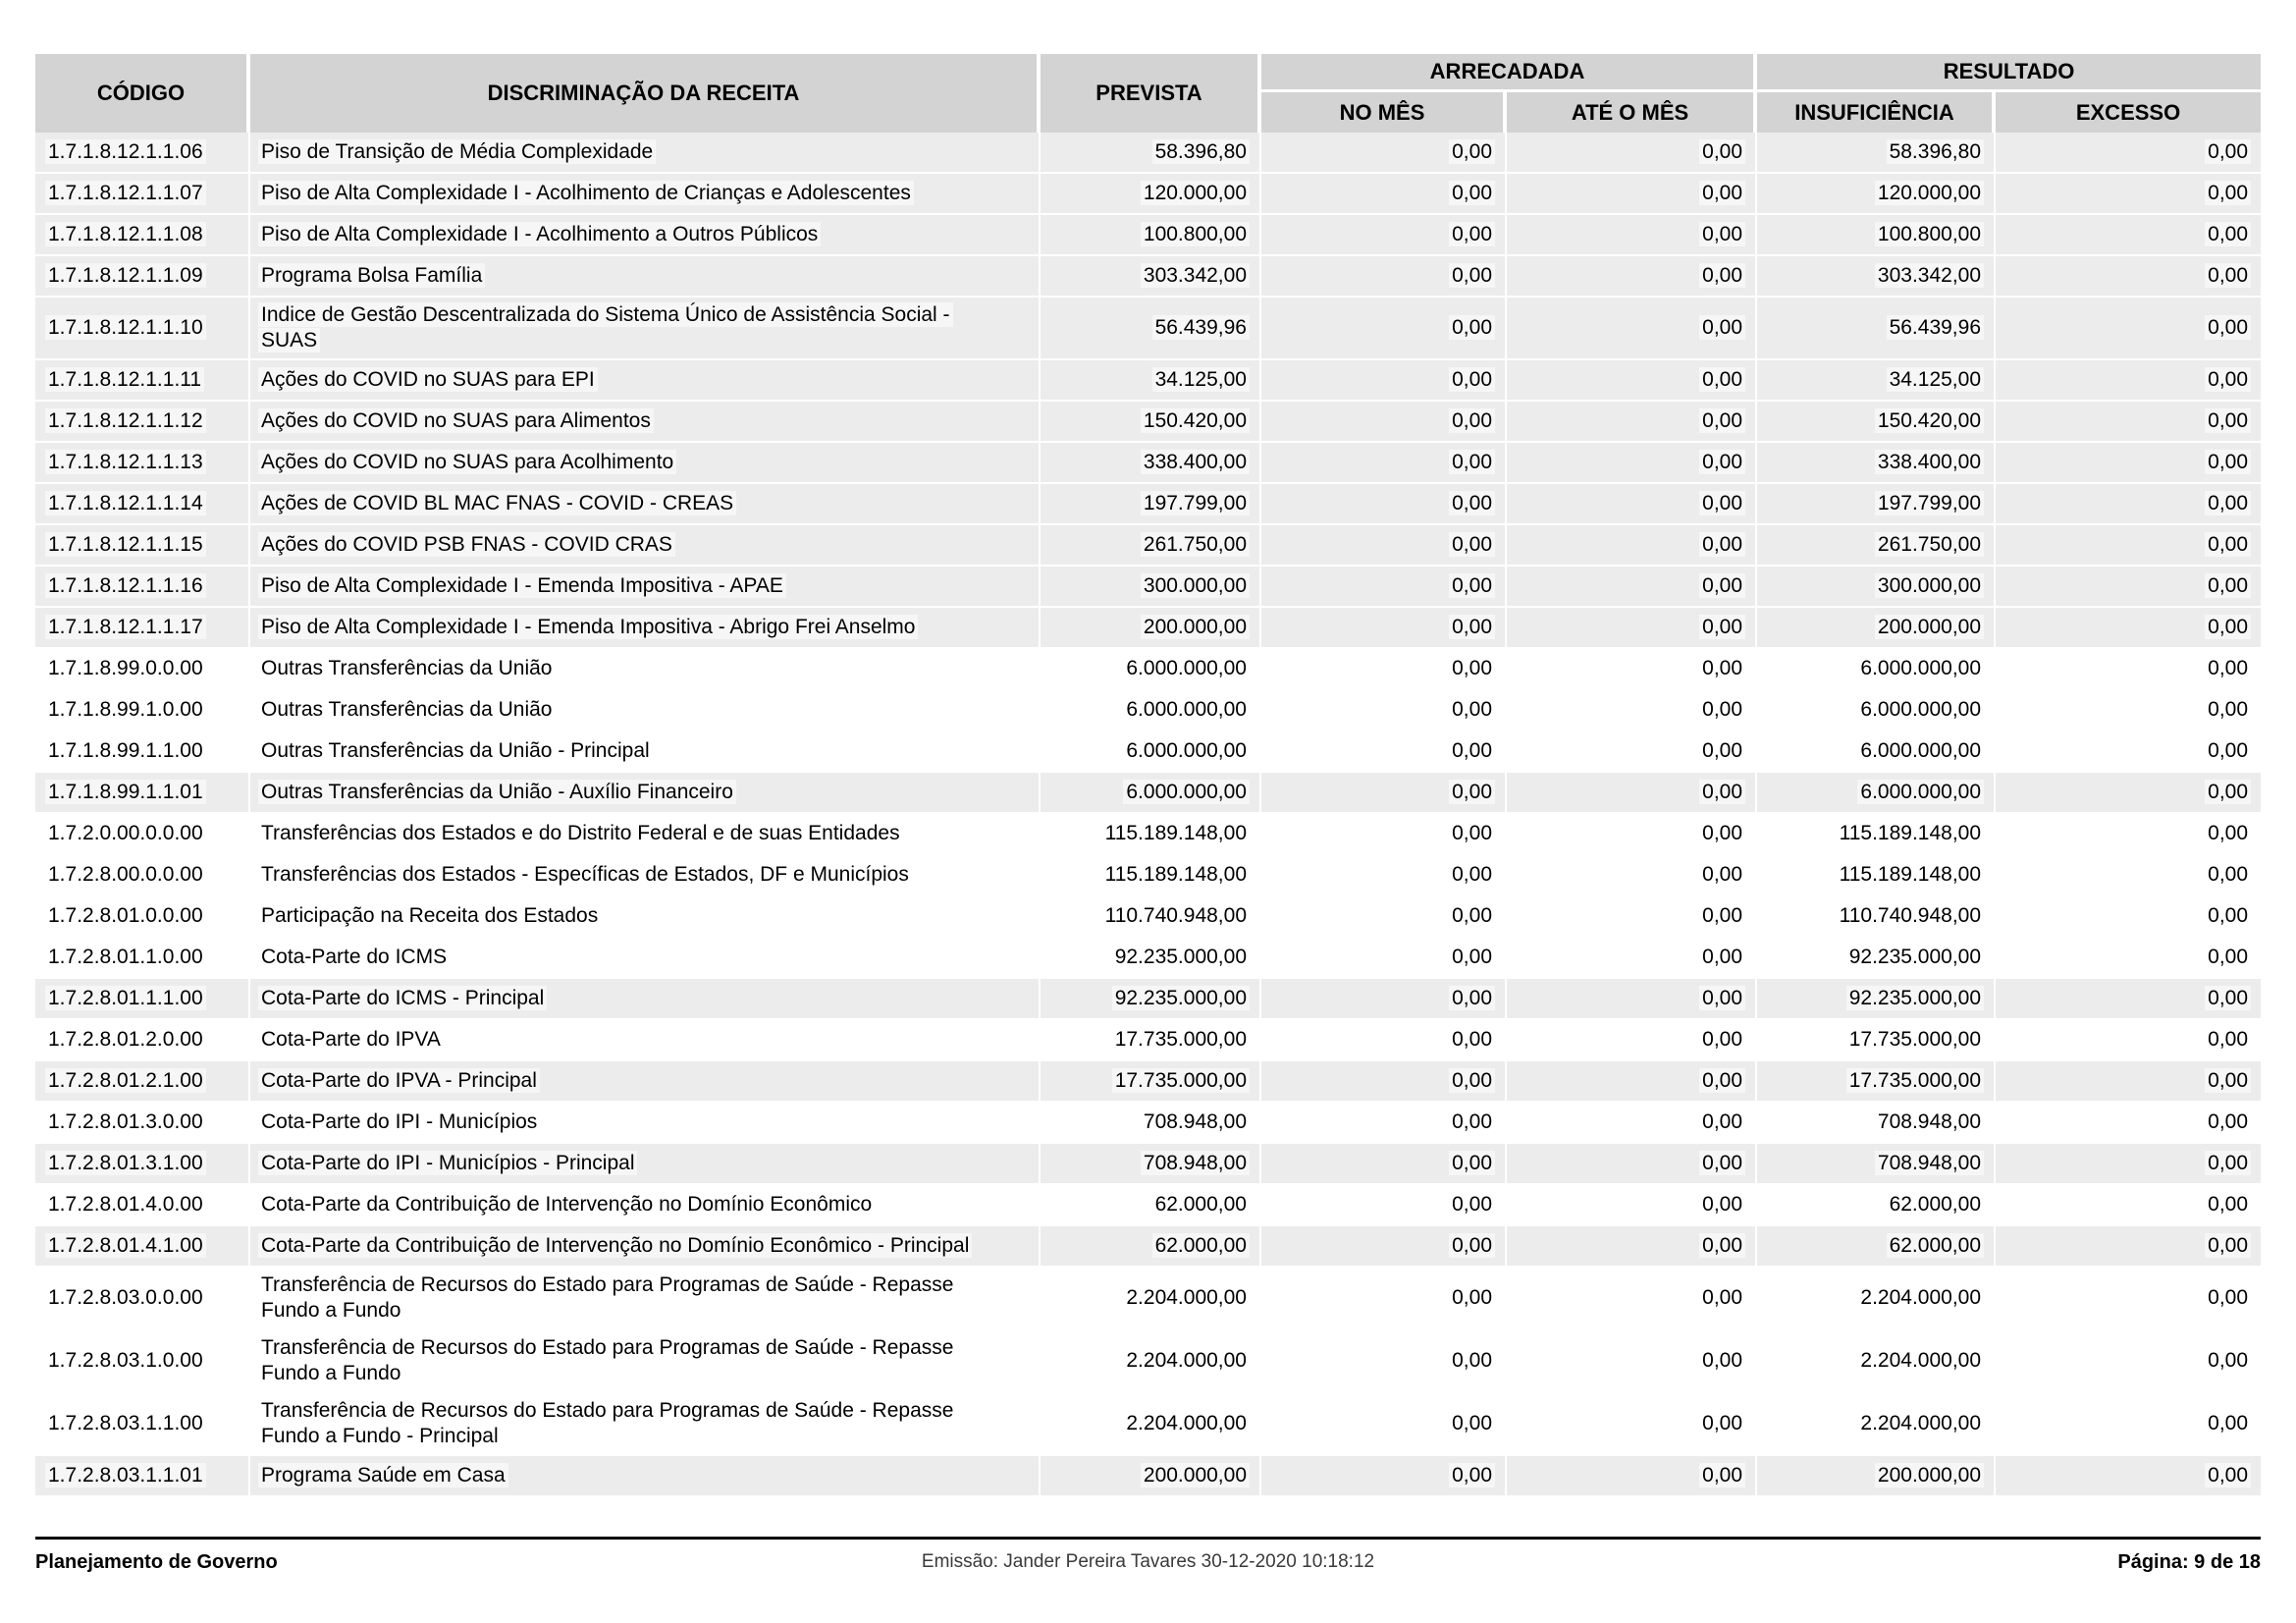  What do you see at coordinates (1151, 1164) in the screenshot?
I see `row-prevista: 708.948,00` at bounding box center [1151, 1164].